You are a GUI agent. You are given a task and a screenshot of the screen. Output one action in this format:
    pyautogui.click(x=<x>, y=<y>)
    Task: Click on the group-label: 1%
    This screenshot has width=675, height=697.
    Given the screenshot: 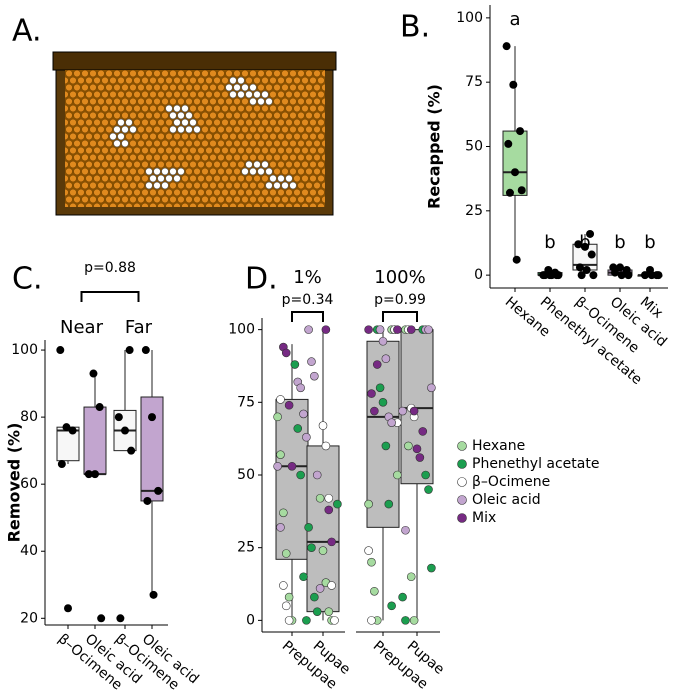 What is the action you would take?
    pyautogui.click(x=307, y=277)
    